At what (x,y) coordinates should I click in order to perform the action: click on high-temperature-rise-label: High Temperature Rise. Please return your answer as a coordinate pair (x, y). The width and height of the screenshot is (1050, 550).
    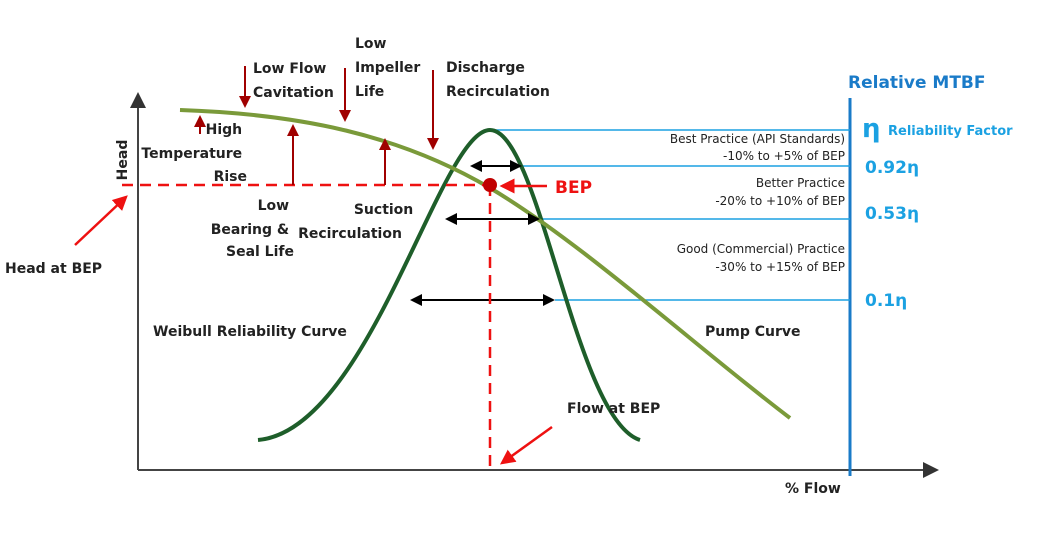
    Looking at the image, I should click on (194, 153).